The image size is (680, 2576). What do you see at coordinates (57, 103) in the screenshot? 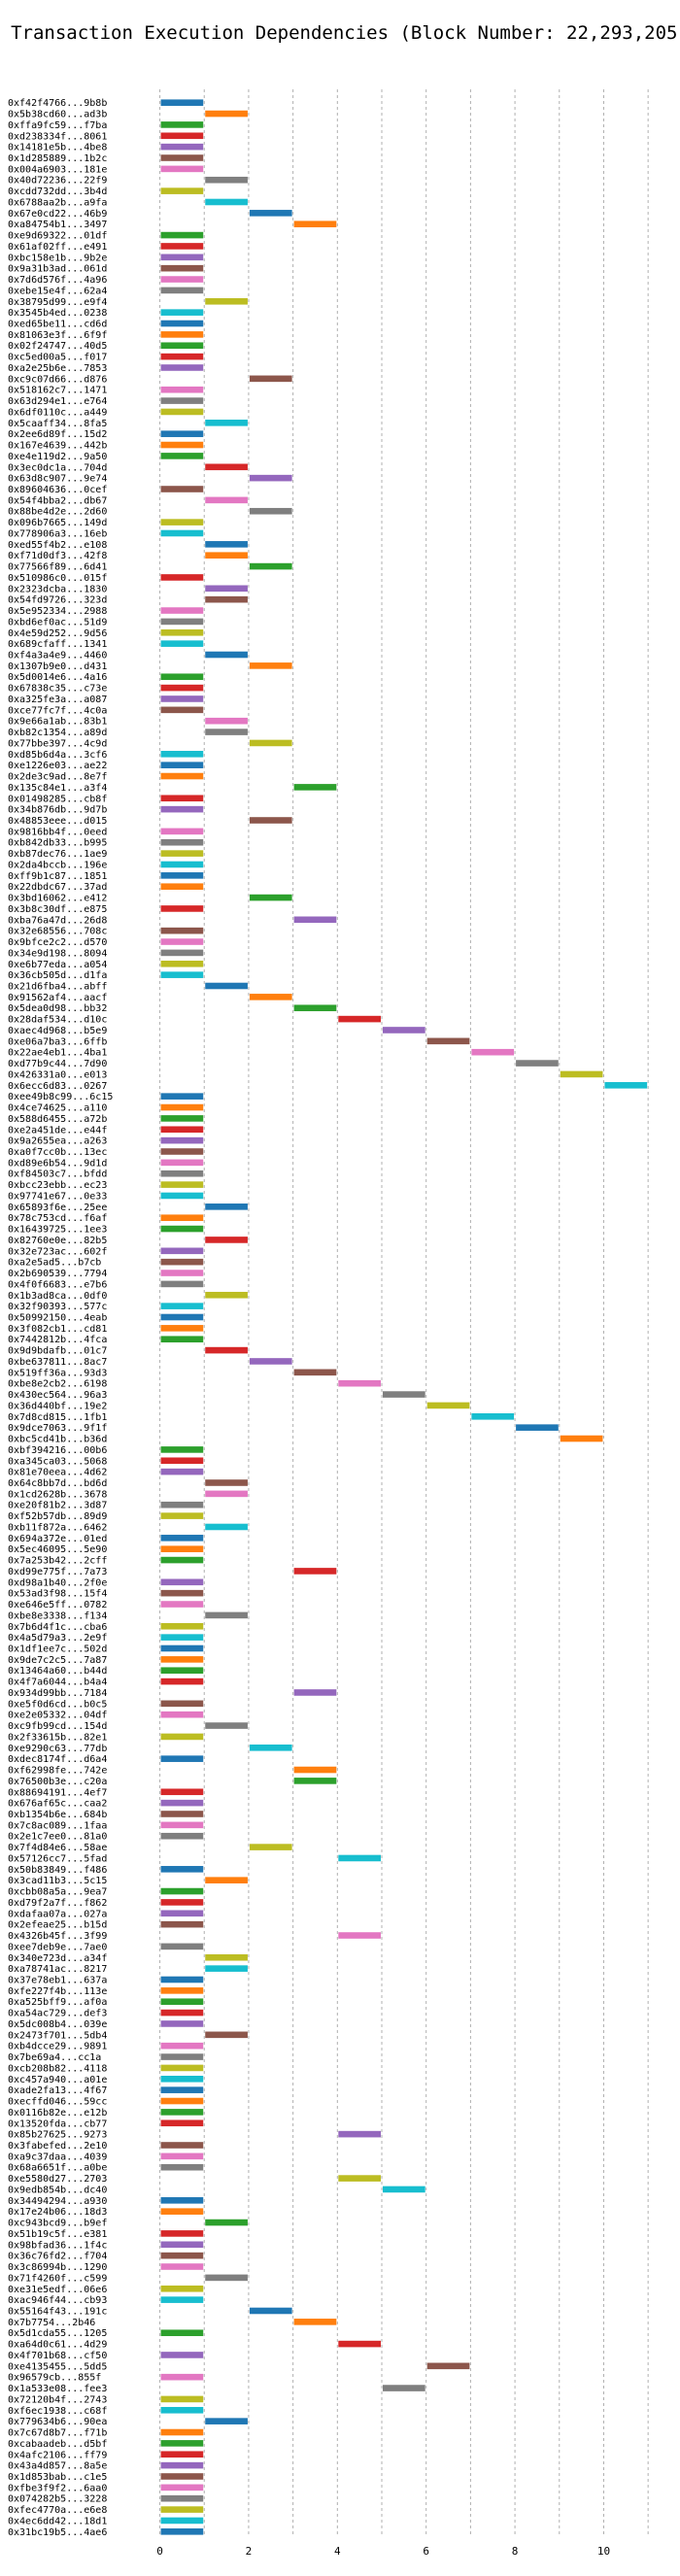
I see `tx-label: 0xf42f4766...9b8b` at bounding box center [57, 103].